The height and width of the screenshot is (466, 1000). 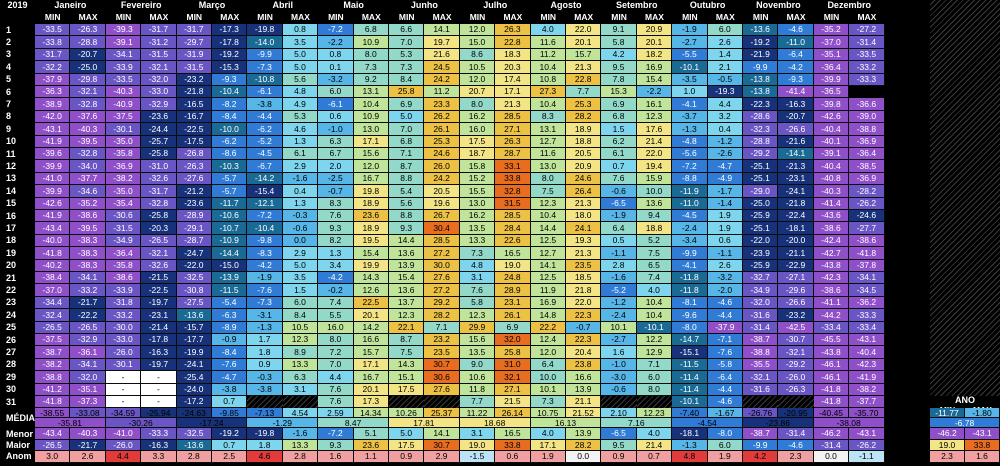 I want to click on day-value-cell: 11.6, so click(x=548, y=42).